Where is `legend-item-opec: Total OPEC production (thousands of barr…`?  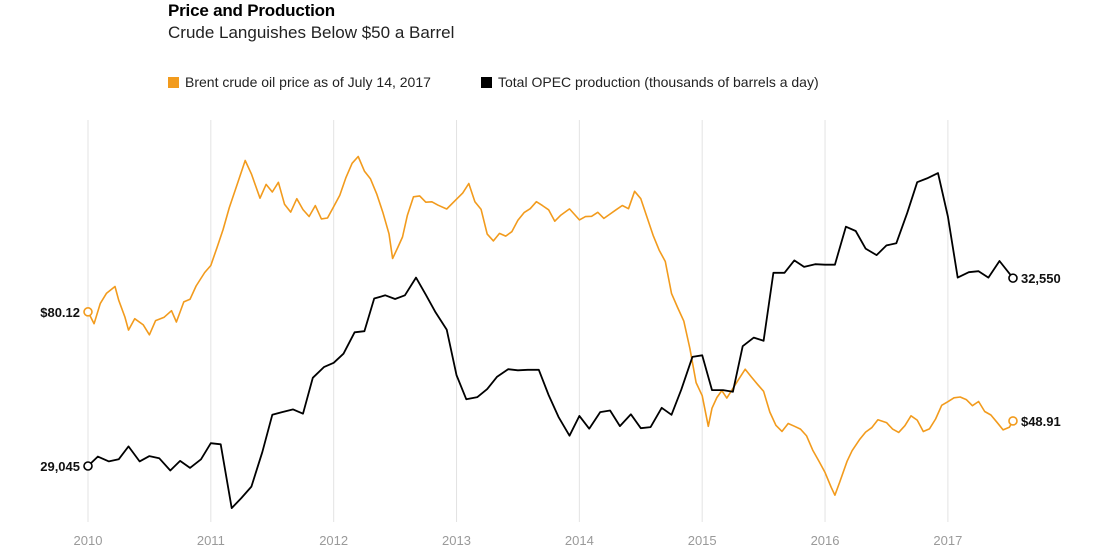 legend-item-opec: Total OPEC production (thousands of barr… is located at coordinates (650, 82).